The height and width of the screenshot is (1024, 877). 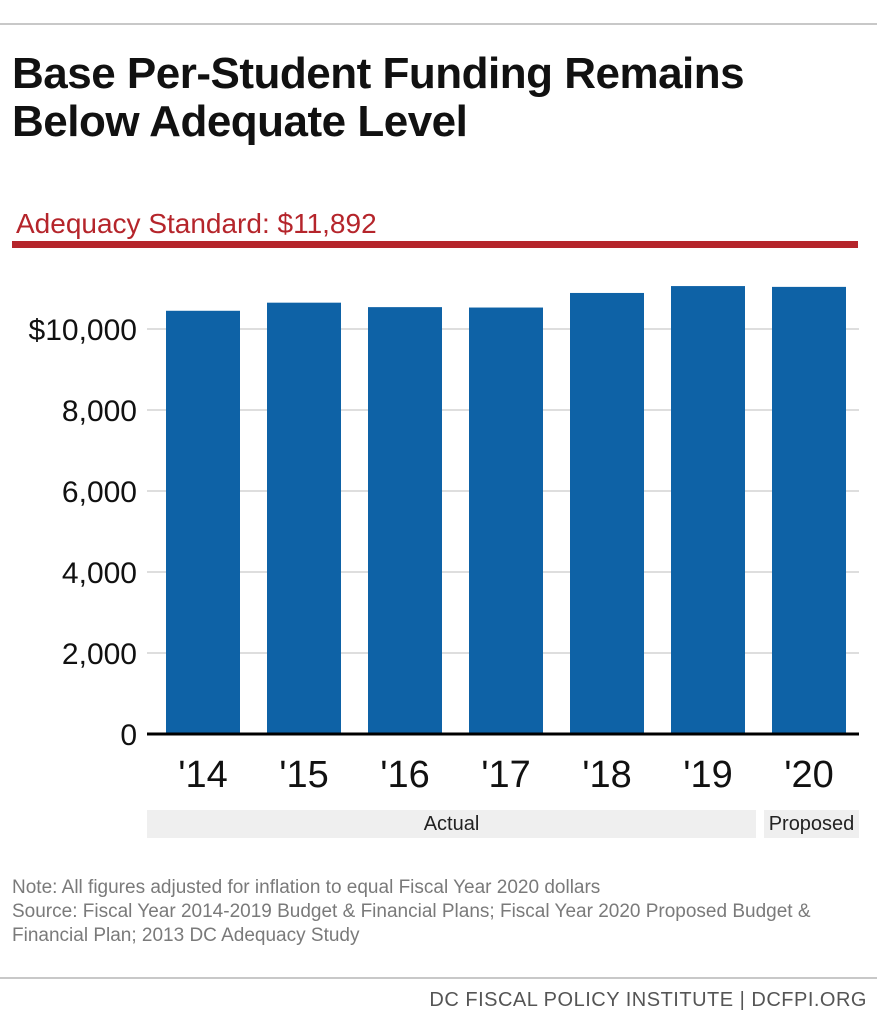 I want to click on actual-group-label: Actual, so click(x=451, y=824).